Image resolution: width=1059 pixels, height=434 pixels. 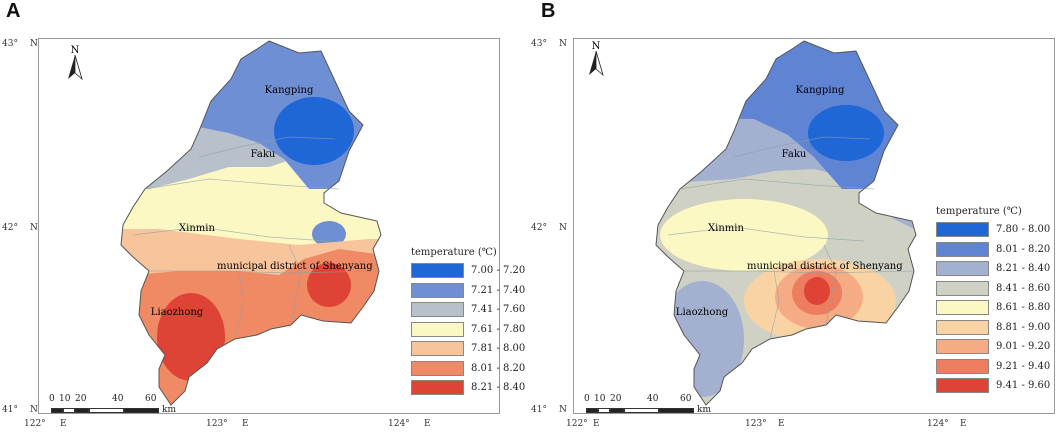 What do you see at coordinates (498, 310) in the screenshot?
I see `legend-label: 7.41 - 7.60` at bounding box center [498, 310].